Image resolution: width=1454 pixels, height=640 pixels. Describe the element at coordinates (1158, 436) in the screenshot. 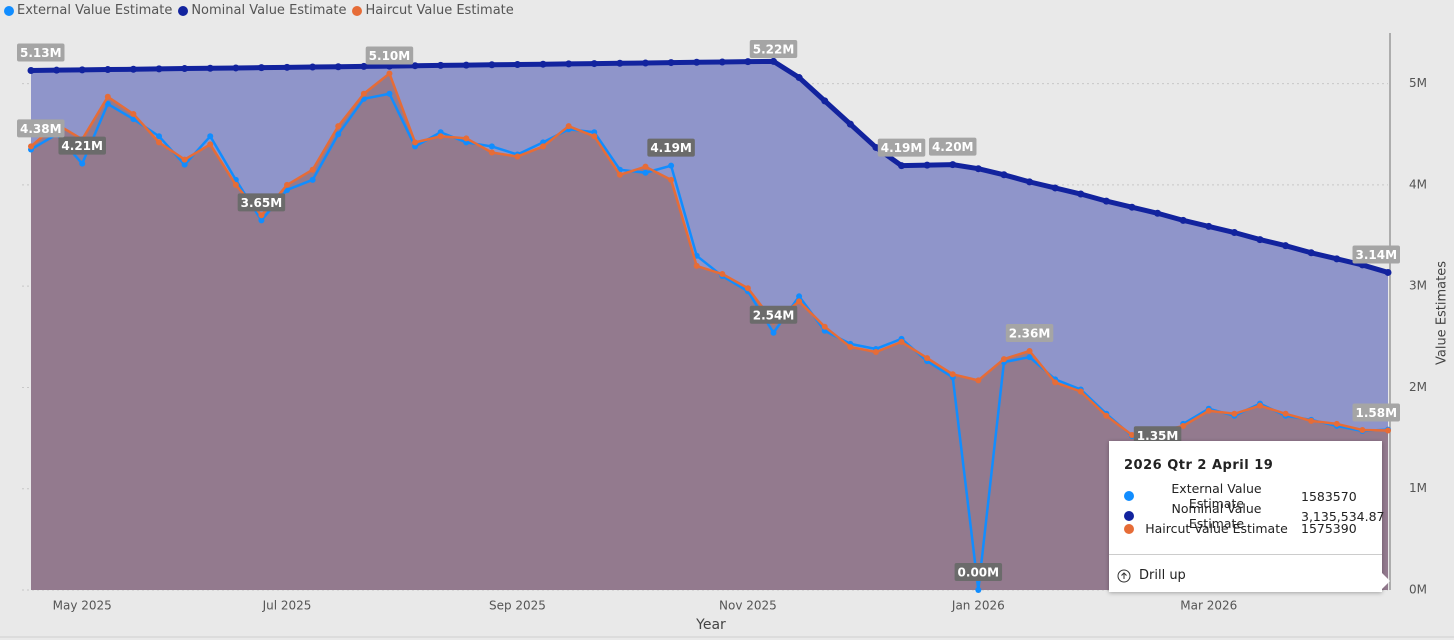

I see `data-label-text: 1.35M` at that location.